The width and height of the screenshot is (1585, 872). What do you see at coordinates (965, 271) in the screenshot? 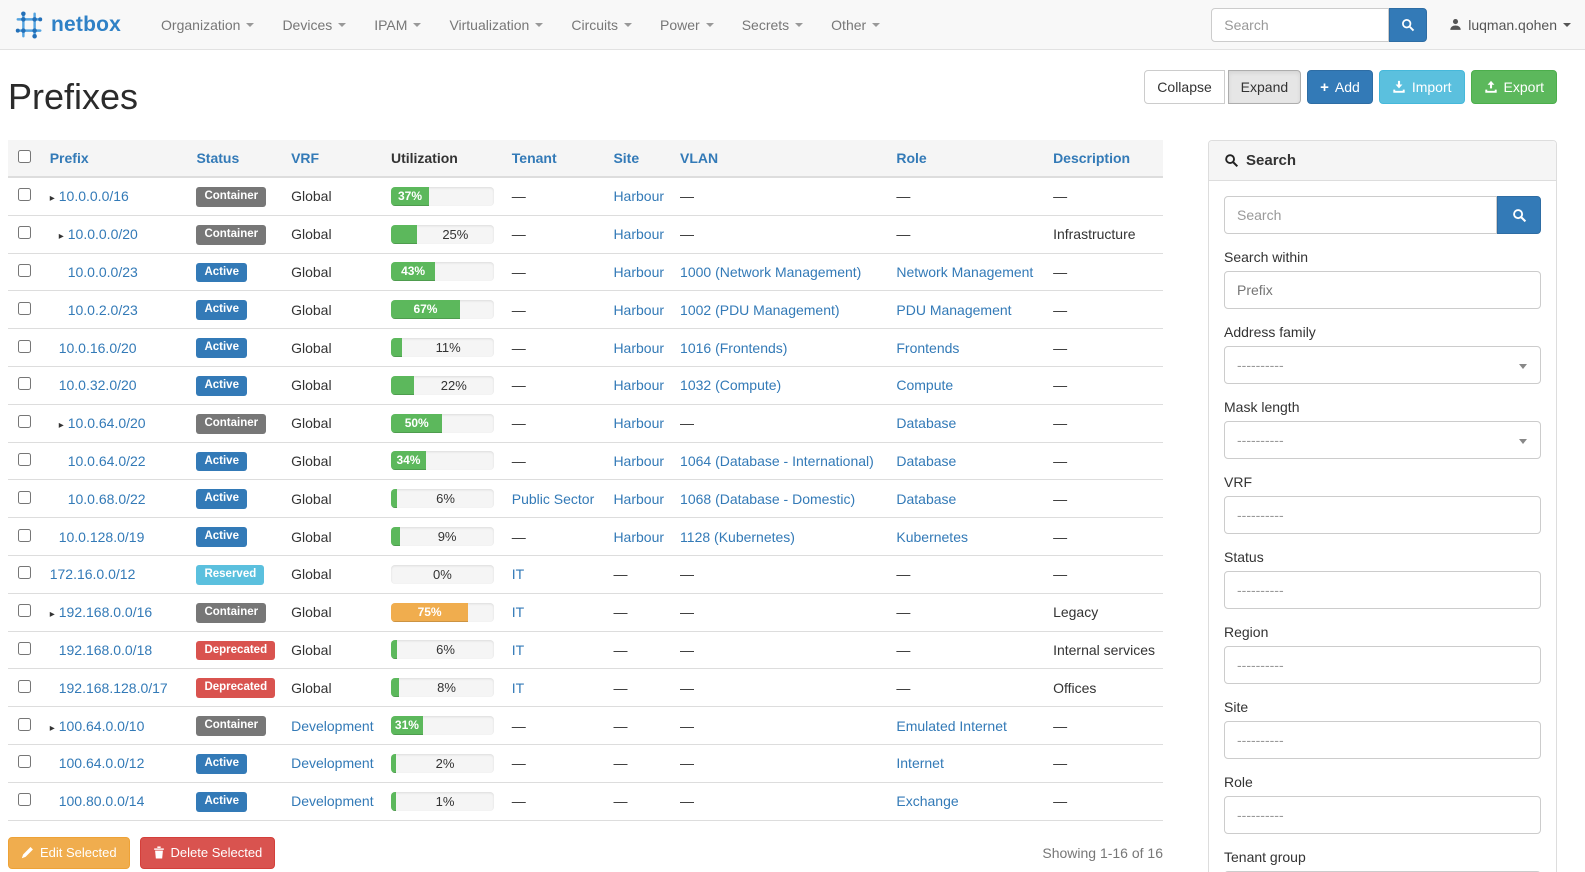
I see `role-link: Network Management` at bounding box center [965, 271].